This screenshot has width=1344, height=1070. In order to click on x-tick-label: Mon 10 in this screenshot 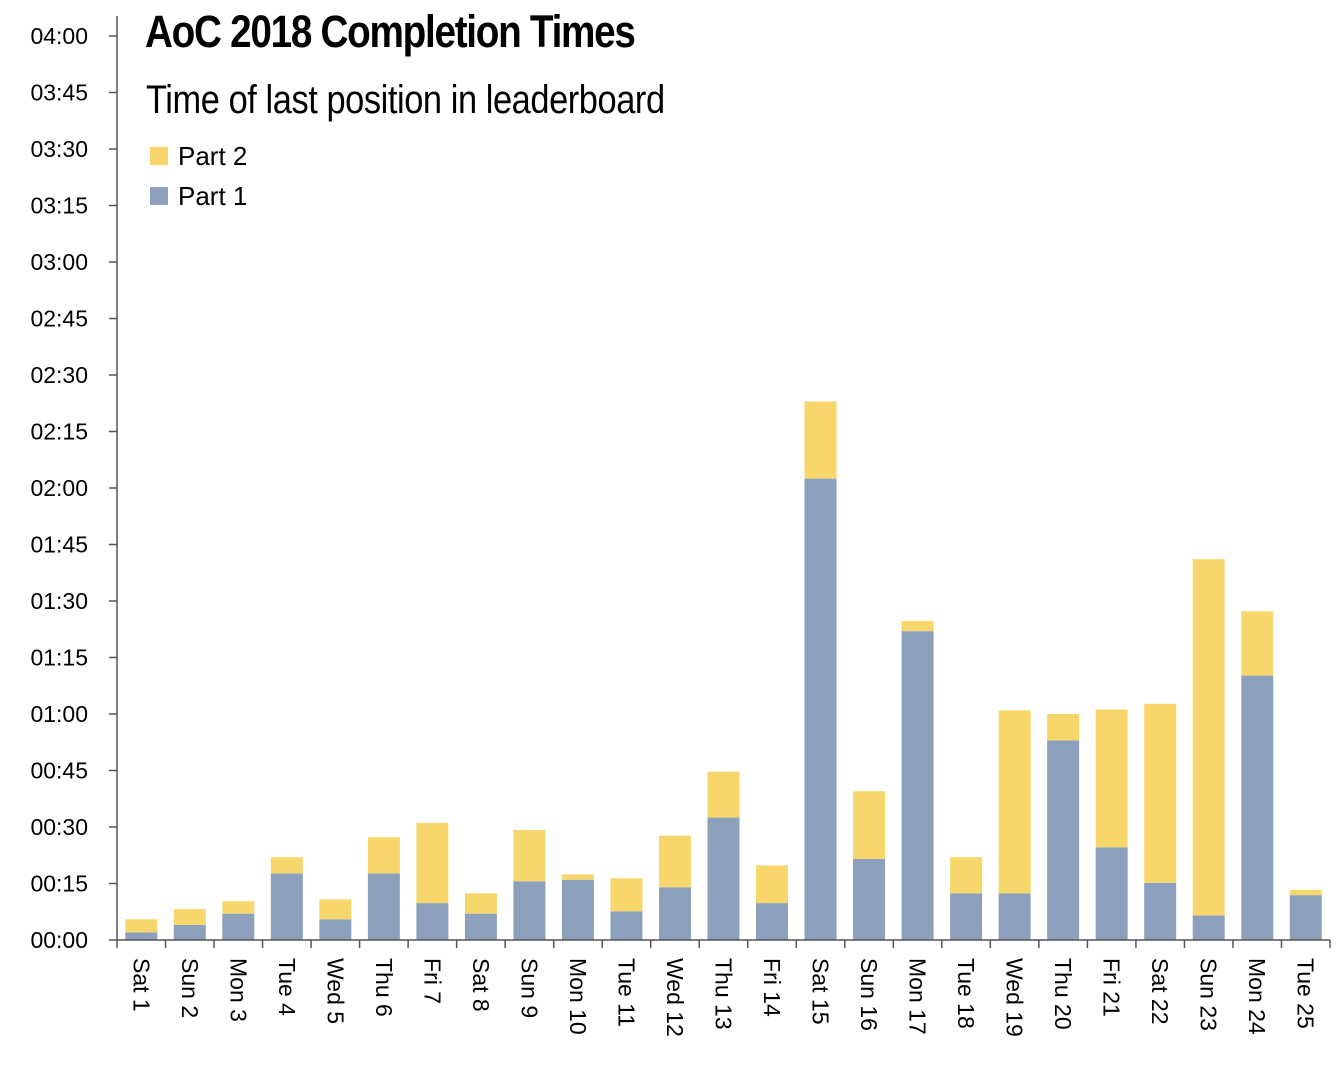, I will do `click(578, 996)`.